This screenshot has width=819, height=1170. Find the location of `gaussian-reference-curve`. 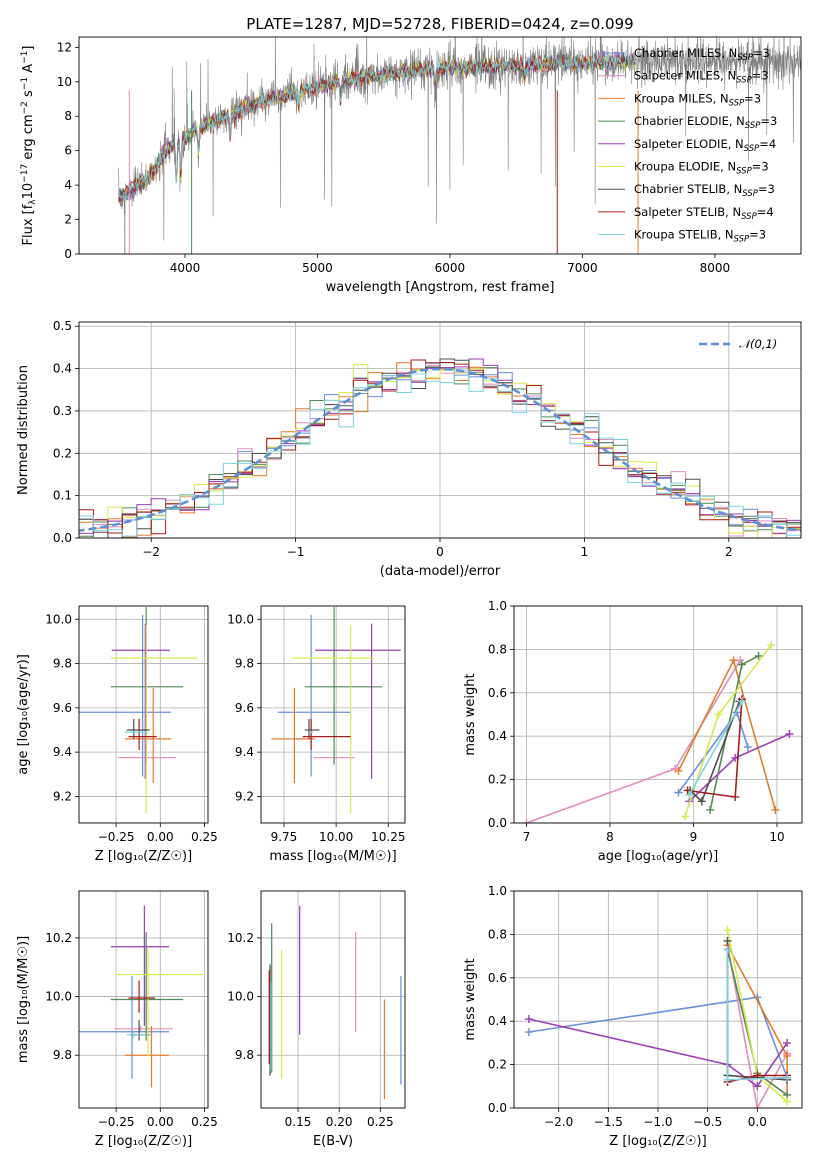

gaussian-reference-curve is located at coordinates (440, 449).